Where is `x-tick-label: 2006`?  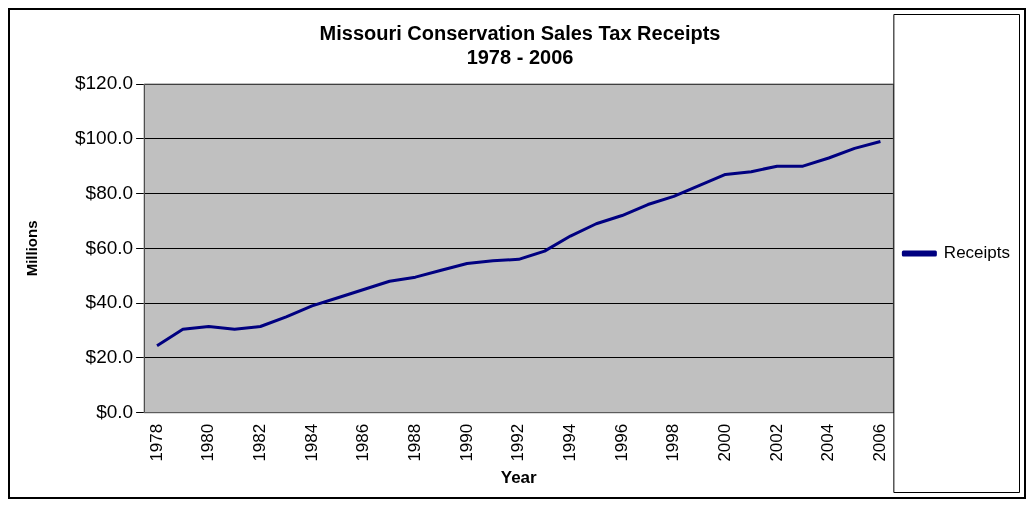 x-tick-label: 2006 is located at coordinates (880, 442).